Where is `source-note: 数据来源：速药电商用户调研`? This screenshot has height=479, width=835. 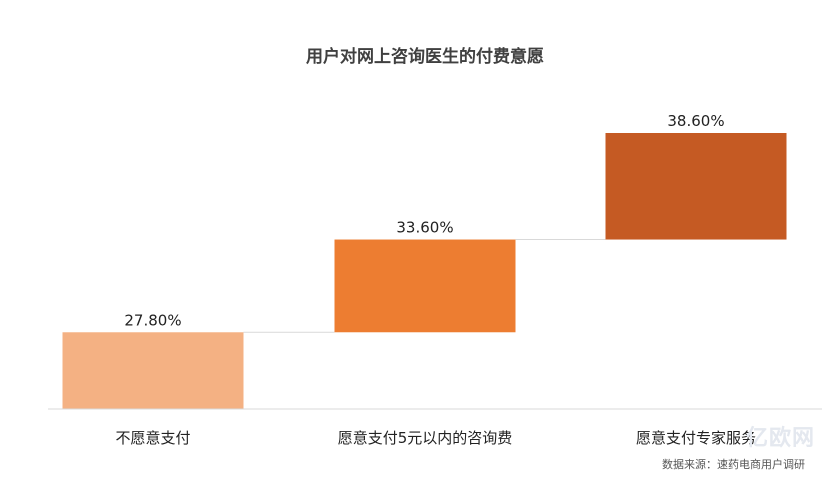 source-note: 数据来源：速药电商用户调研 is located at coordinates (733, 464).